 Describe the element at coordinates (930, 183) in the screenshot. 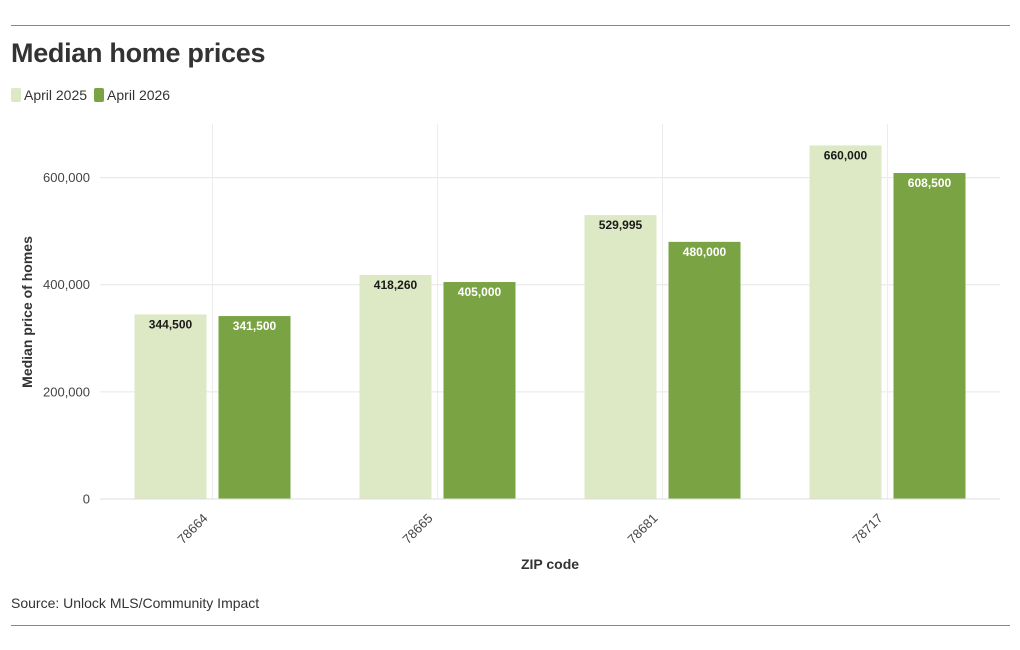

I see `data-label: 608,500` at that location.